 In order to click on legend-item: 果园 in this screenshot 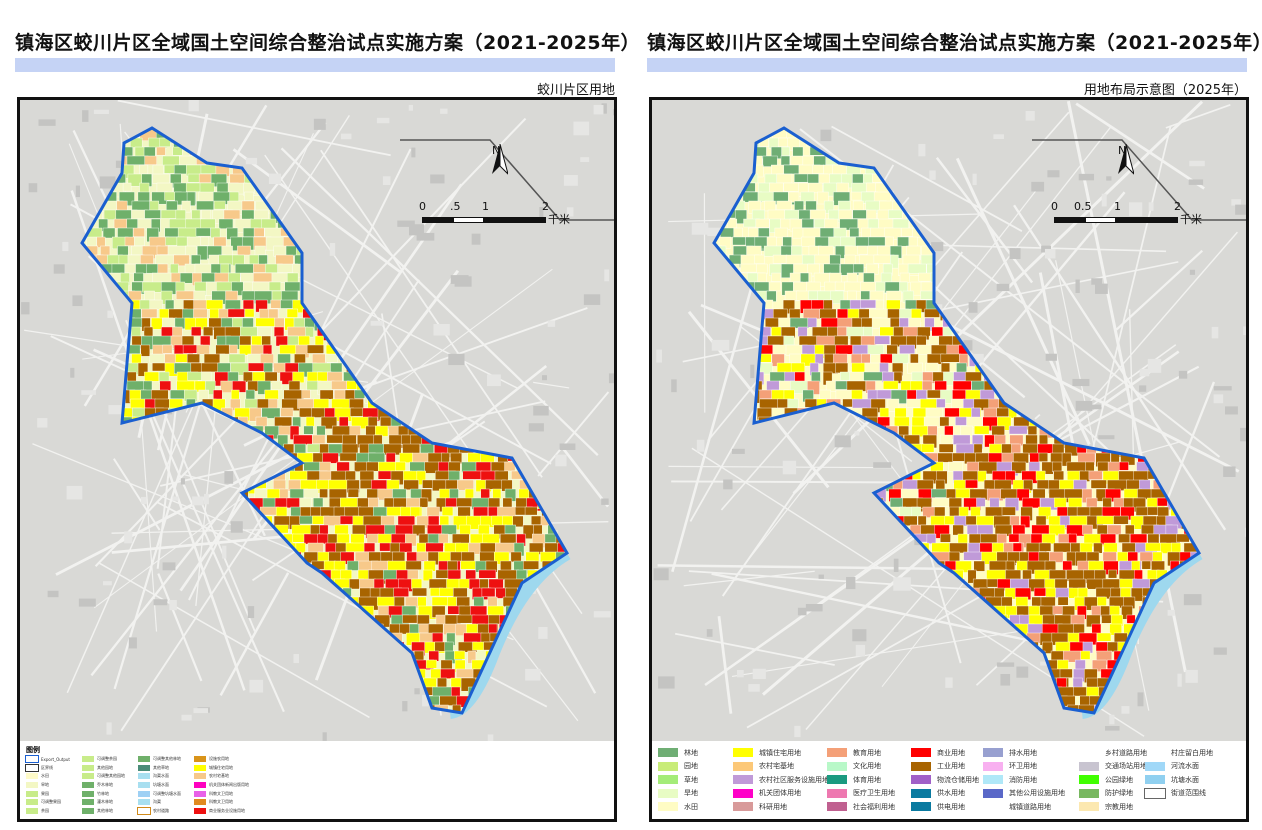, I will do `click(54, 793)`.